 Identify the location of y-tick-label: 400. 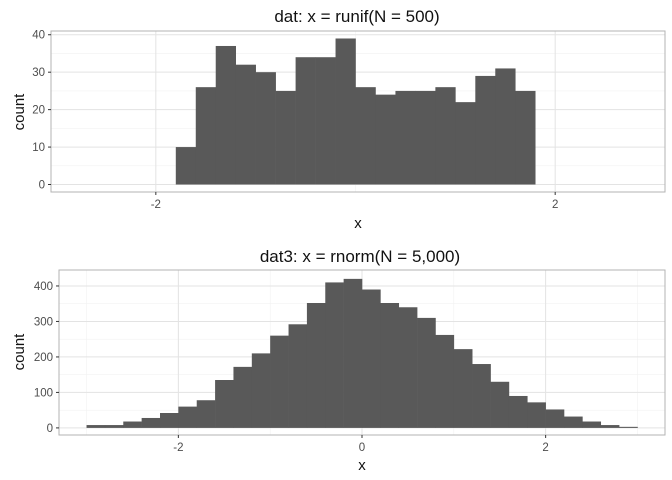
(43, 287).